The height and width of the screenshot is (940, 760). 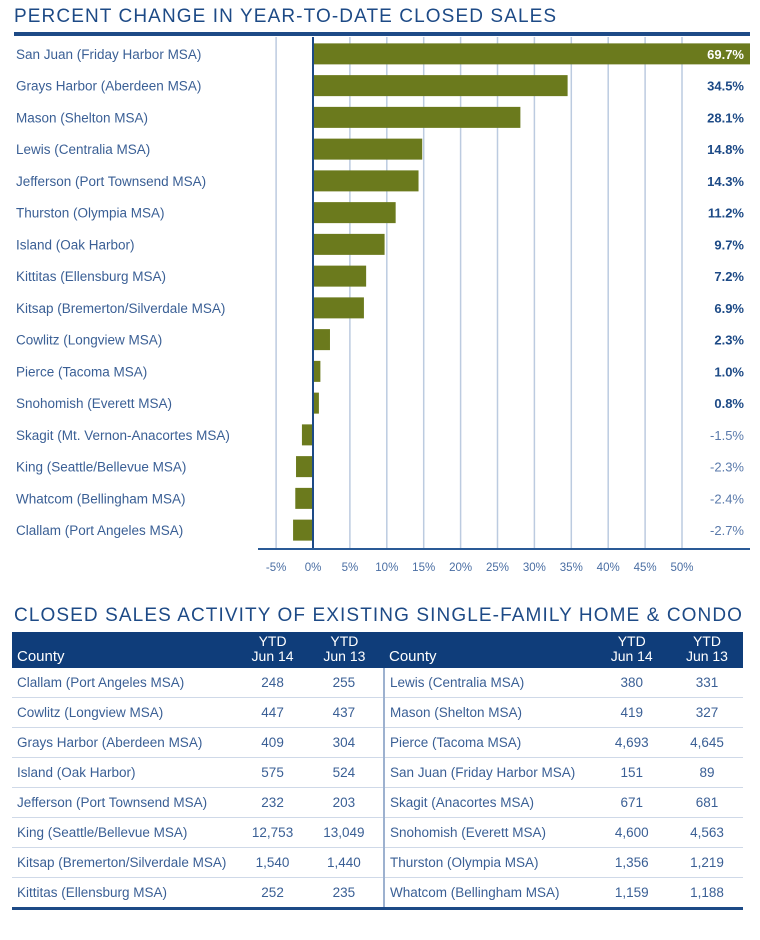 I want to click on ytd-jun14-cell: 1,159, so click(x=631, y=893).